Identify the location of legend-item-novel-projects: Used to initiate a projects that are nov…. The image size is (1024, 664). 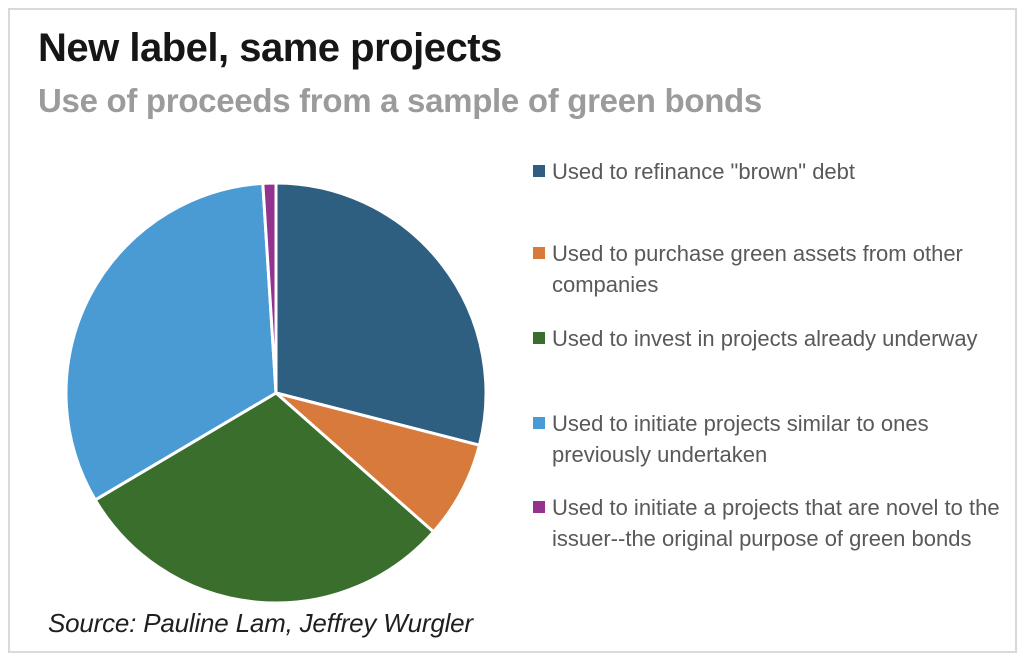
(778, 523).